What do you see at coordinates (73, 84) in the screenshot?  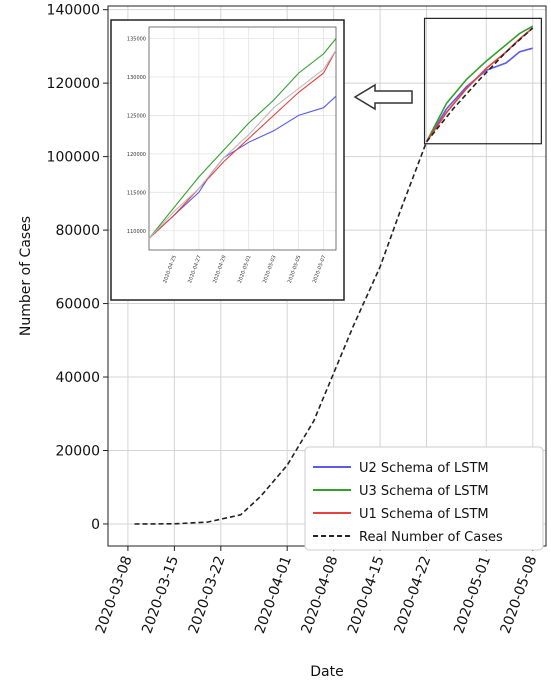 I see `y-tick-label: 120000` at bounding box center [73, 84].